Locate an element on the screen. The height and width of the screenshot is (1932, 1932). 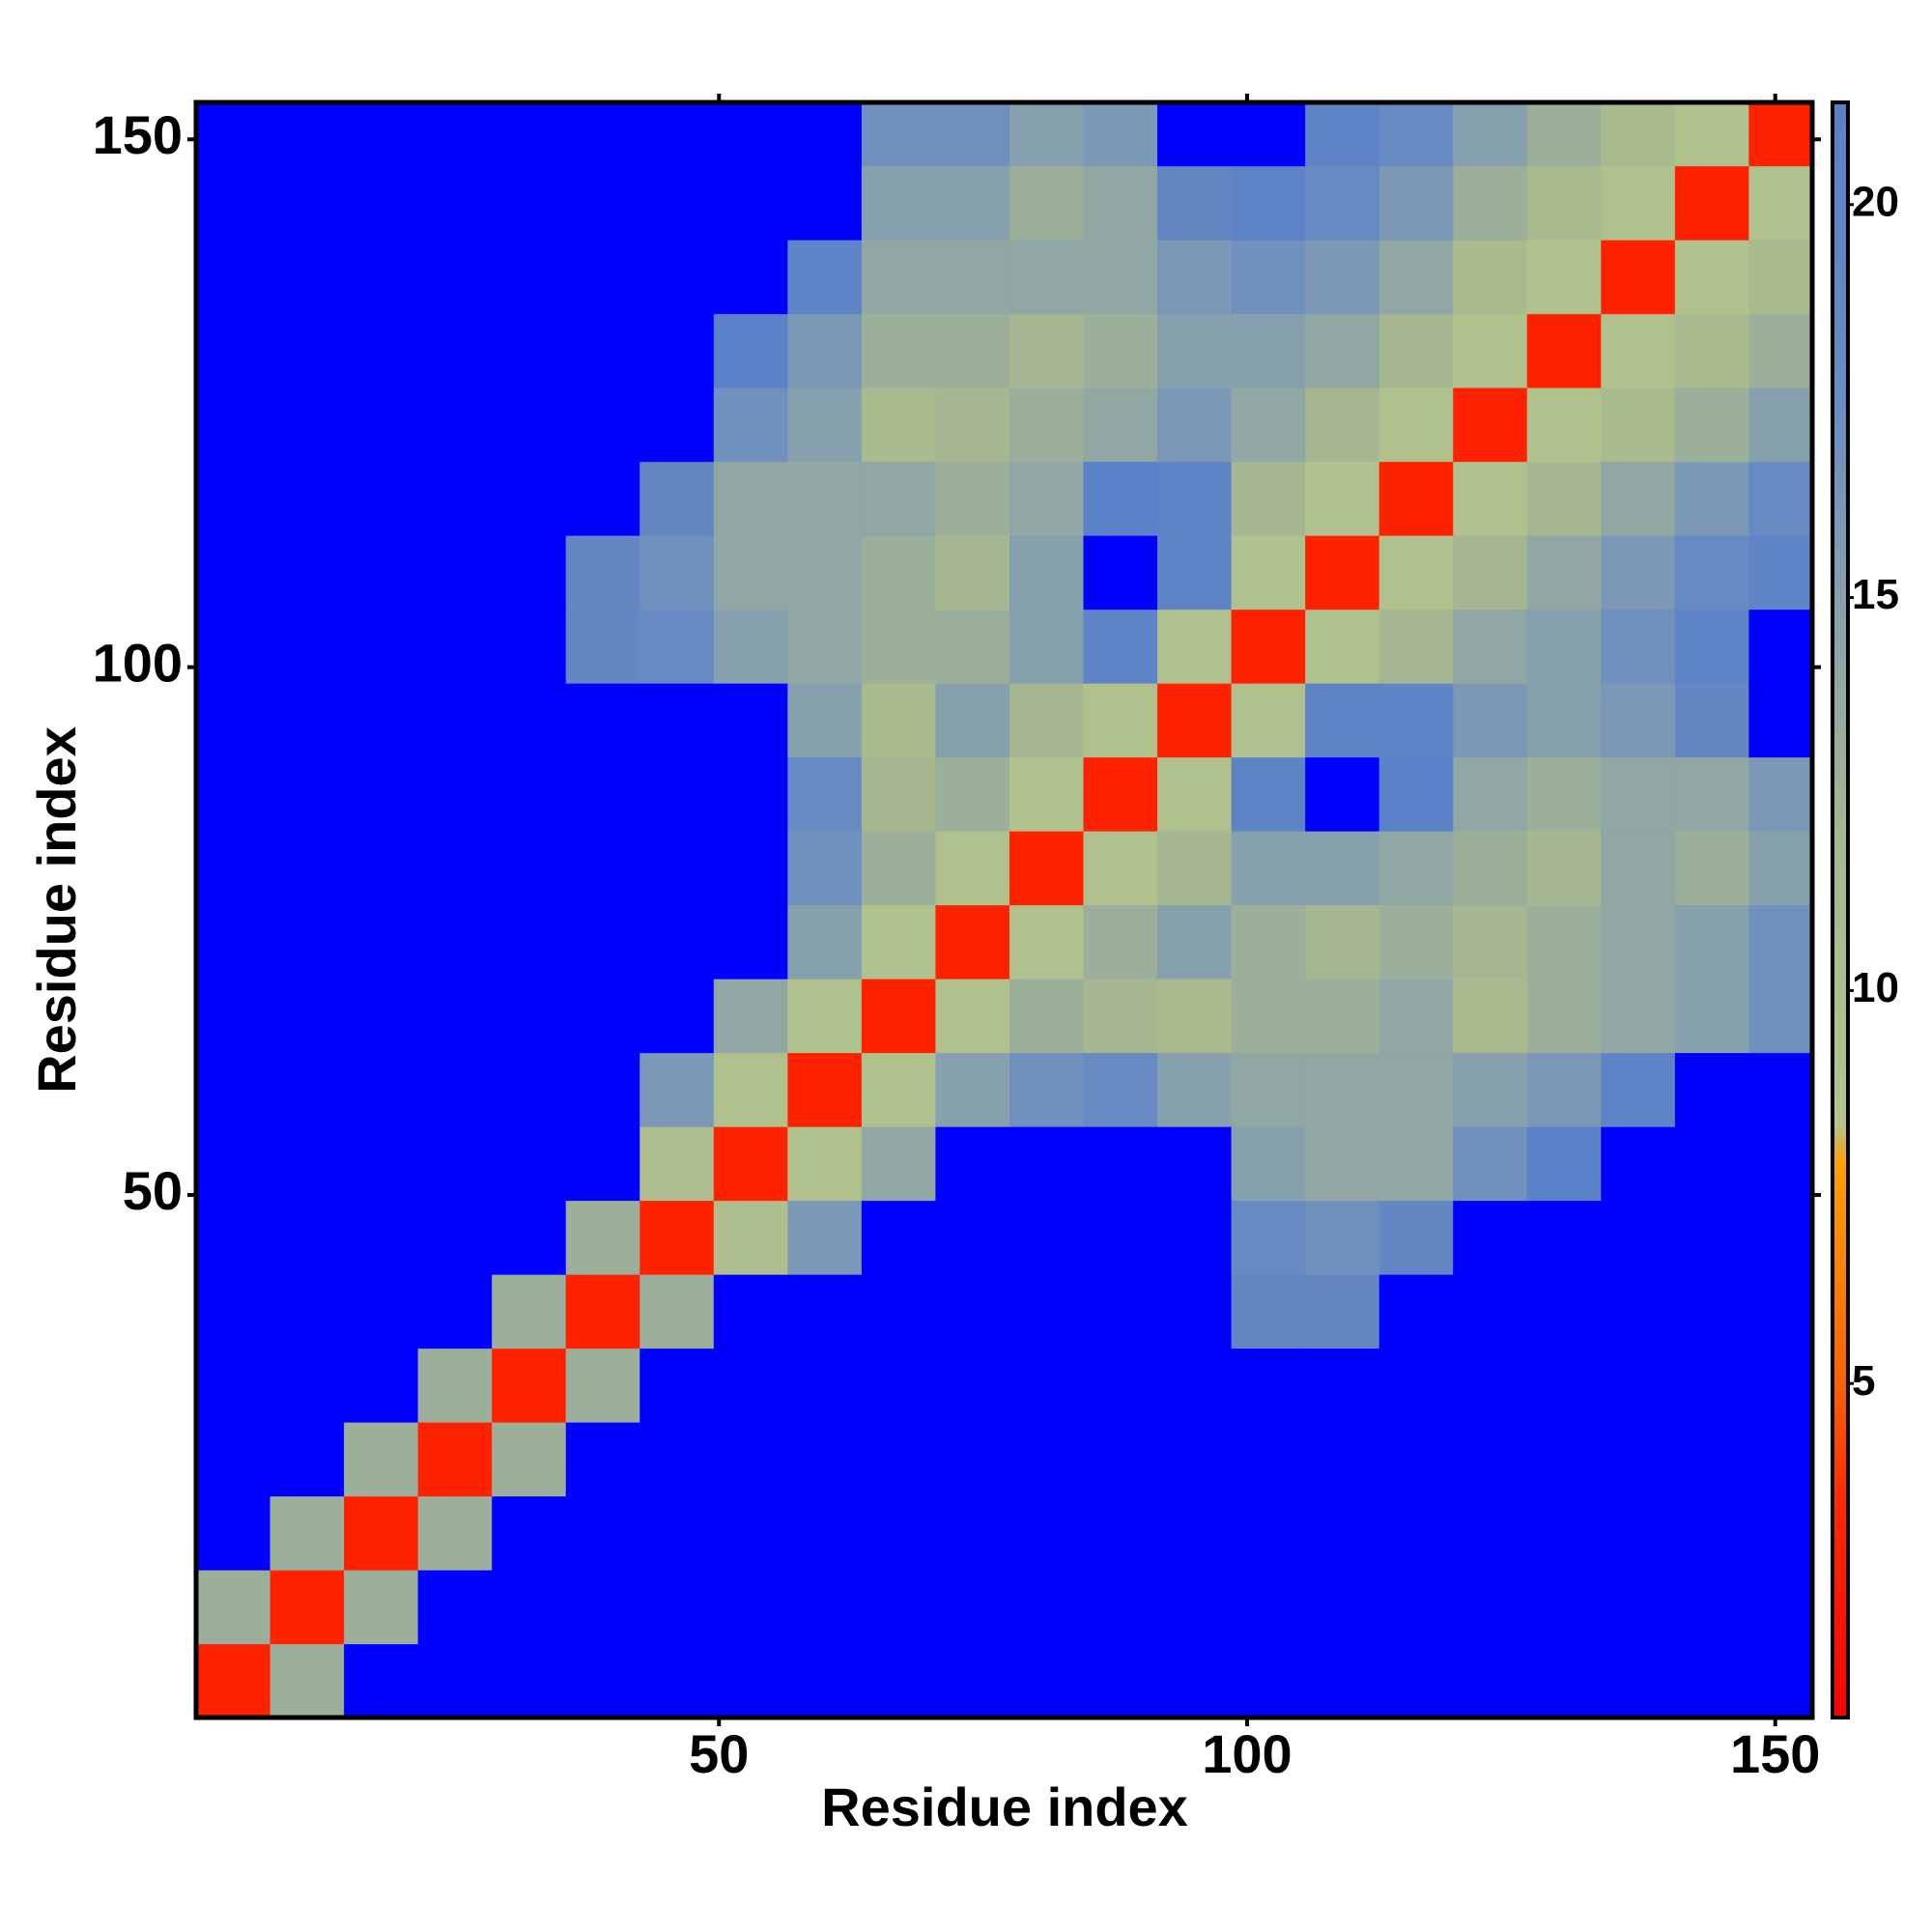
colorbar-tick-label: 5 is located at coordinates (1863, 1381).